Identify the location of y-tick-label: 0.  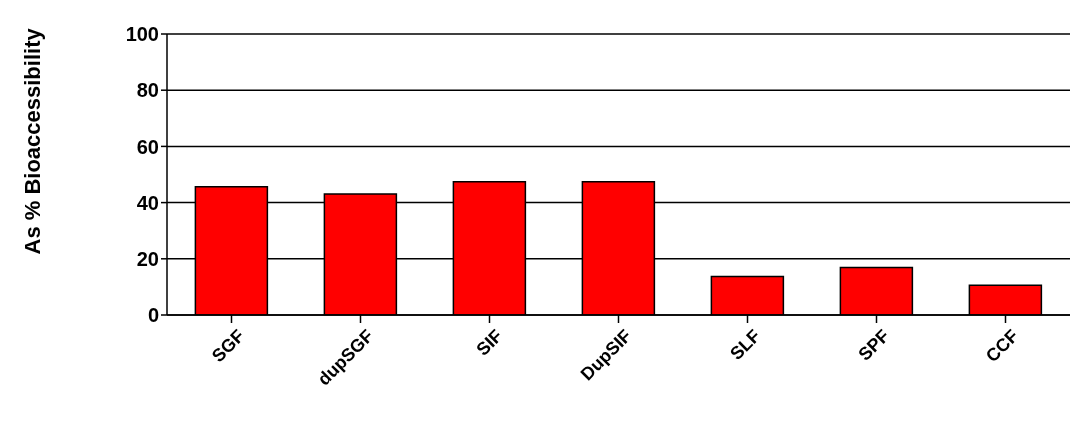
(153, 315).